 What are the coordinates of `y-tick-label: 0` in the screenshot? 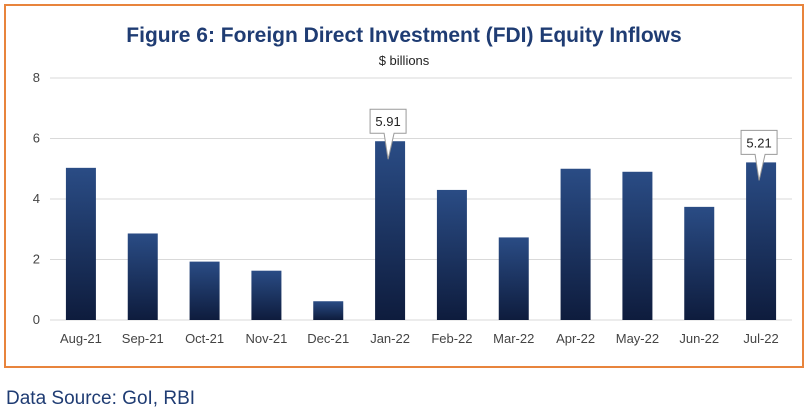 It's located at (36, 319).